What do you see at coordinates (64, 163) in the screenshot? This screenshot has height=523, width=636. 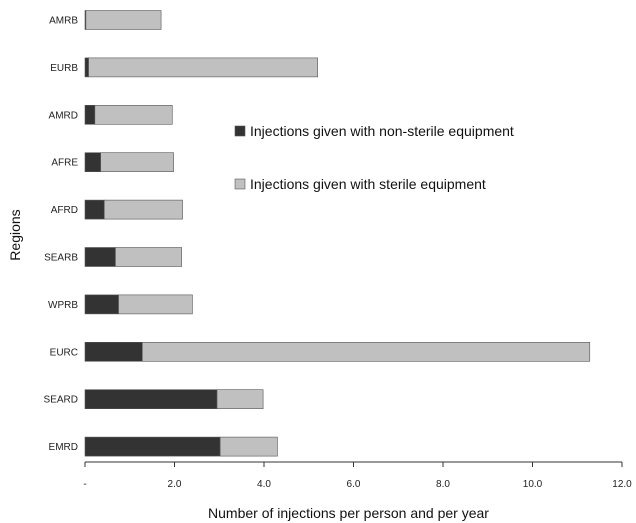 I see `category-label-afre: AFRE` at bounding box center [64, 163].